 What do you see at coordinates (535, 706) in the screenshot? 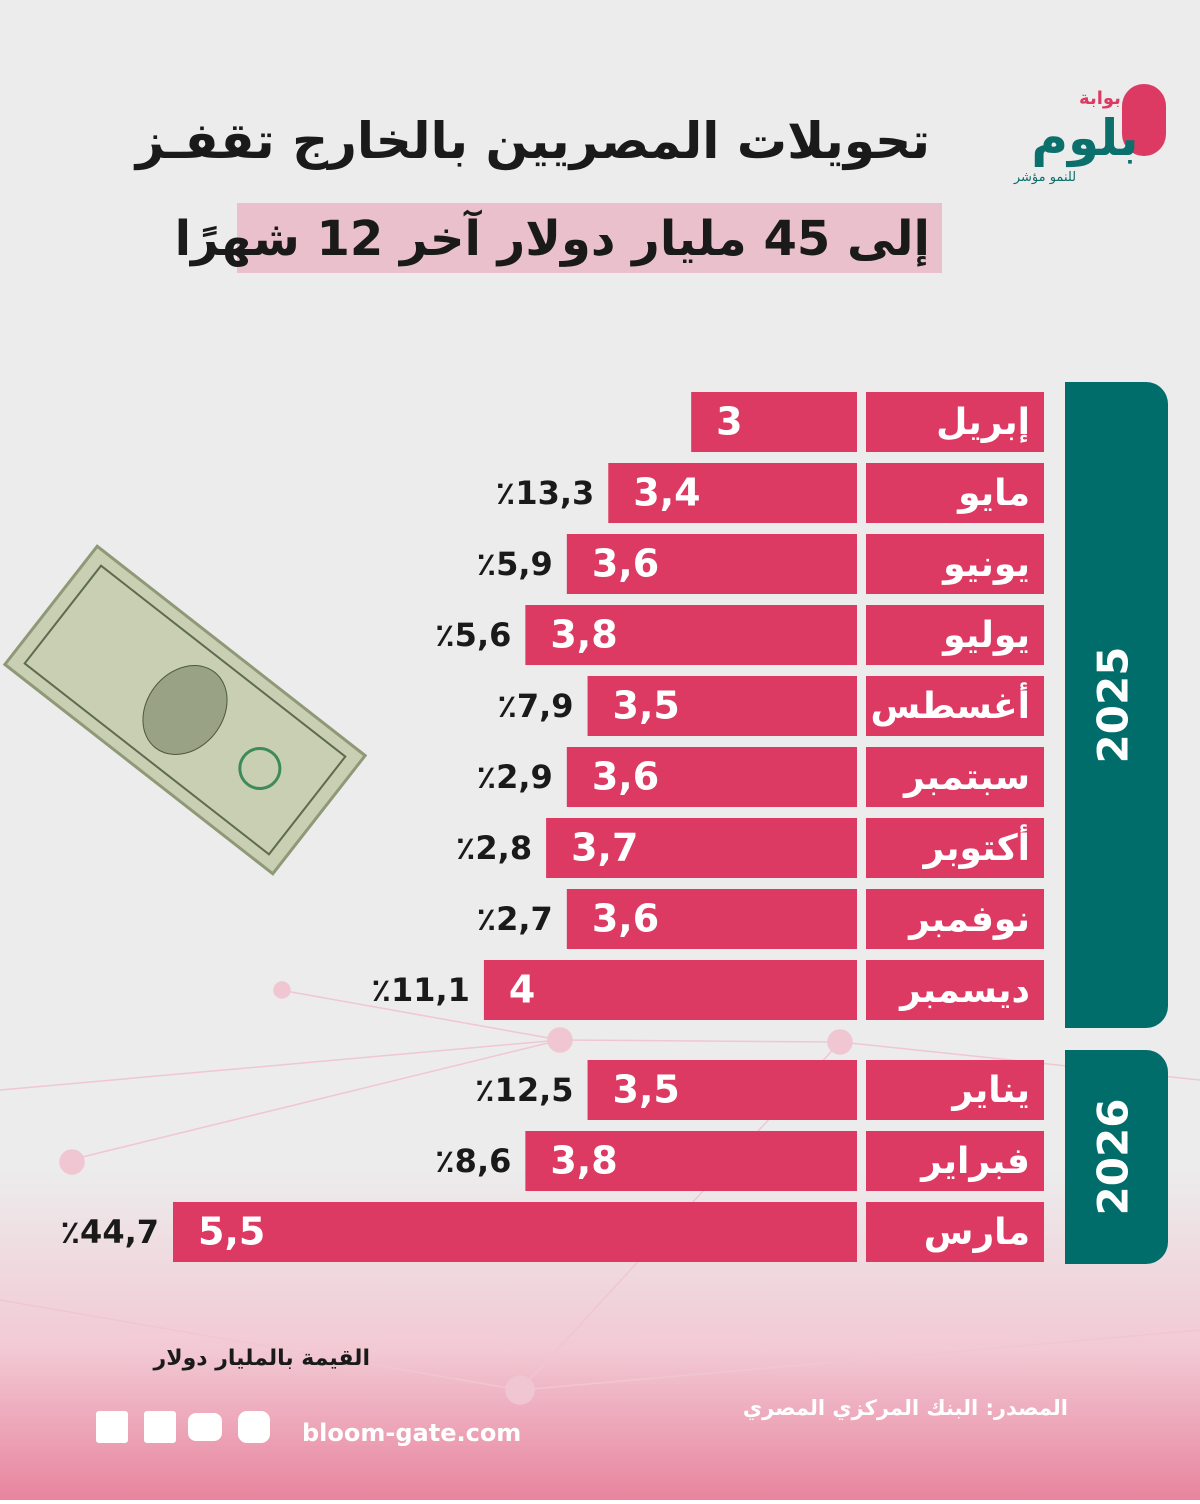
I see `growth-label: ٪7,9` at bounding box center [535, 706].